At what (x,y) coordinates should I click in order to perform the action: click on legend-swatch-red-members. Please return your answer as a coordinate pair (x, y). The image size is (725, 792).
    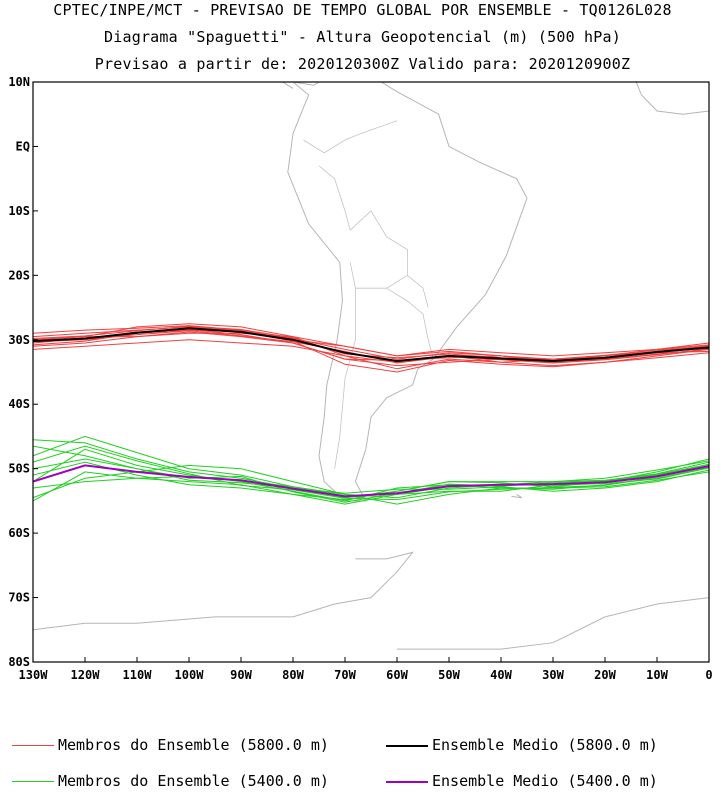
    Looking at the image, I should click on (33, 745).